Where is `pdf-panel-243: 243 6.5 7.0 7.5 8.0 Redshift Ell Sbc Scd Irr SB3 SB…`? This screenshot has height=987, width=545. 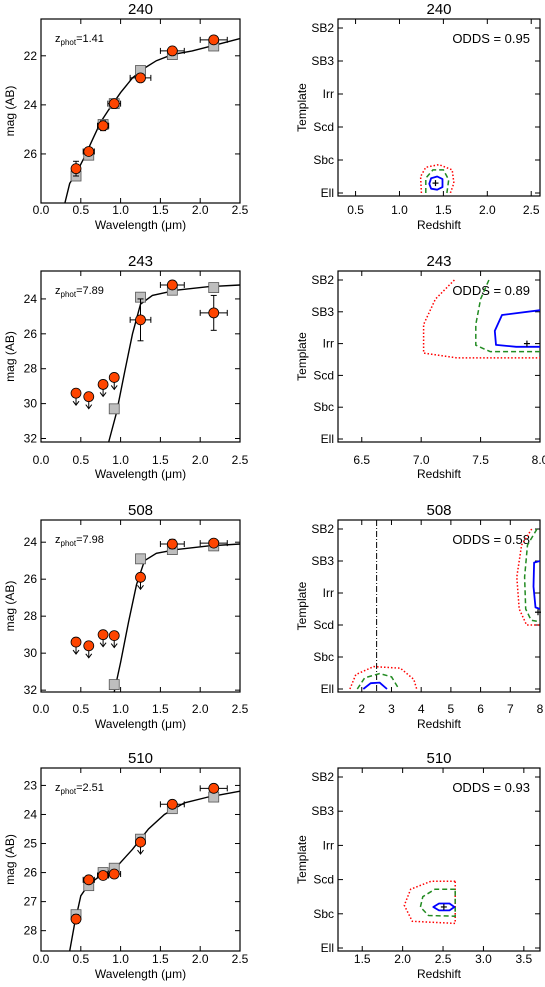
pdf-panel-243: 243 6.5 7.0 7.5 8.0 Redshift Ell Sbc Scd Irr SB3 SB… is located at coordinates (420, 367).